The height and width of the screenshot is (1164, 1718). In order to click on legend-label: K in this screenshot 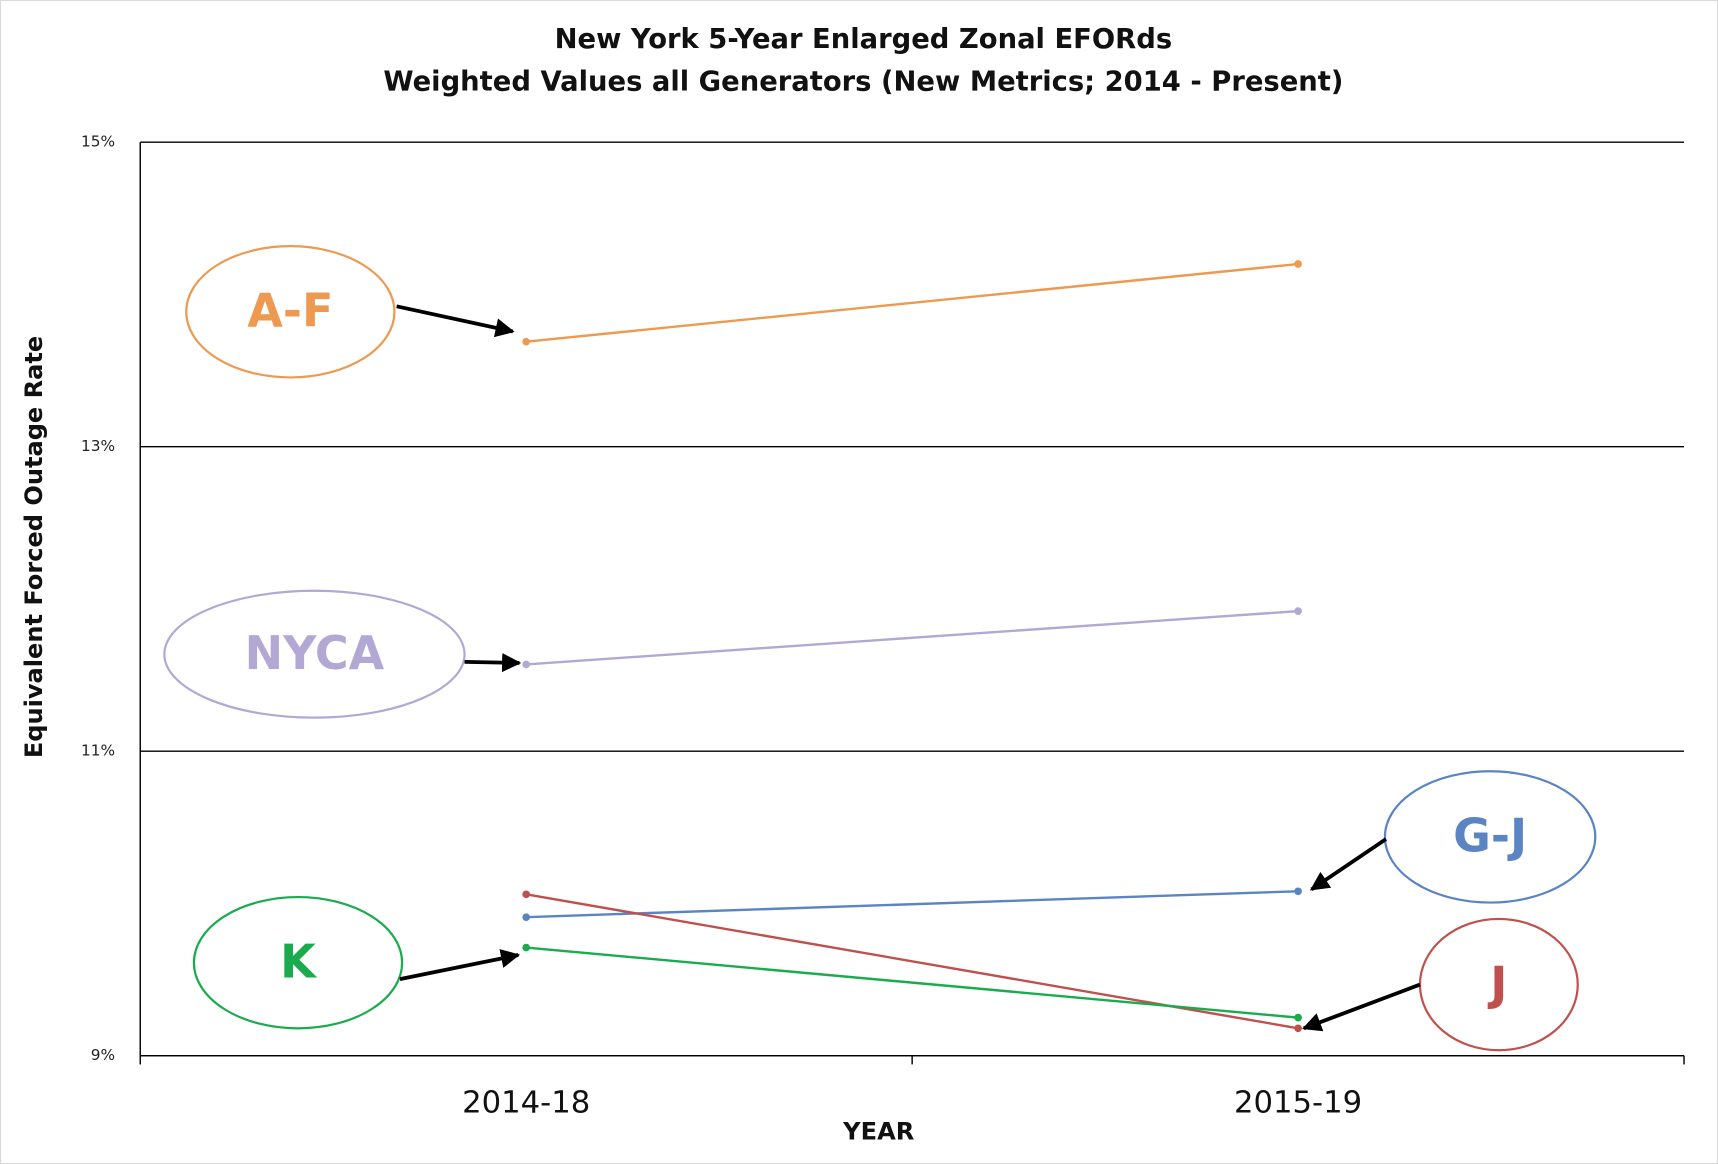, I will do `click(299, 961)`.